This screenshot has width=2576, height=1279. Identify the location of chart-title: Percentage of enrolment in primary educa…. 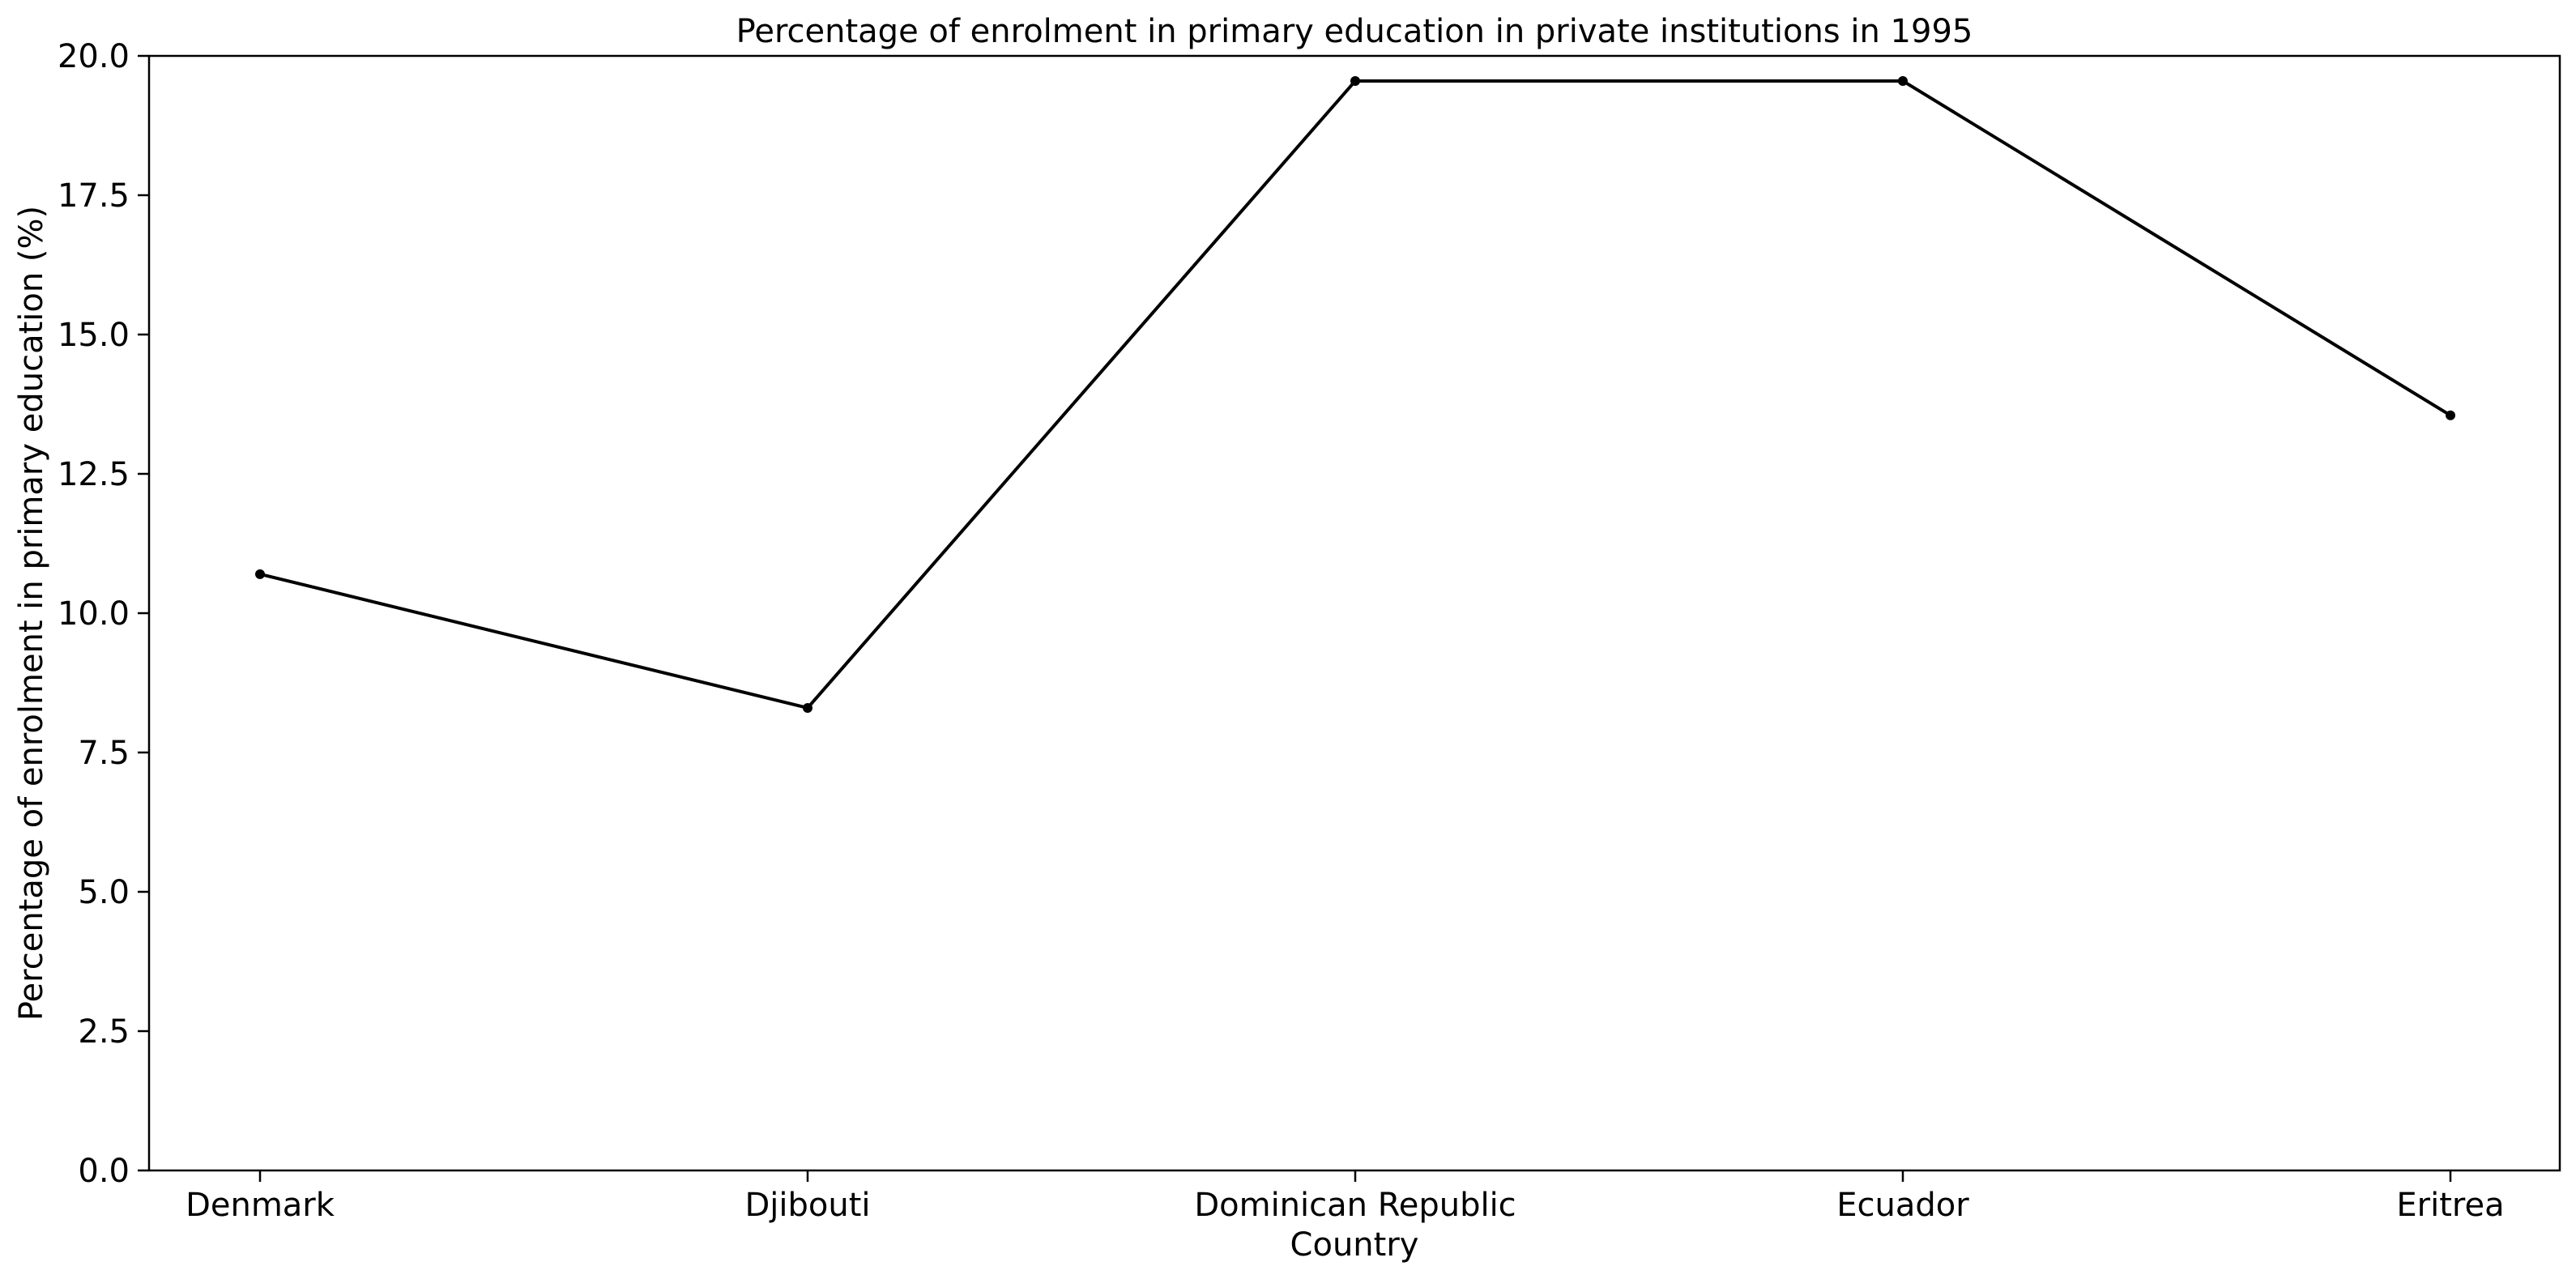
(1354, 31).